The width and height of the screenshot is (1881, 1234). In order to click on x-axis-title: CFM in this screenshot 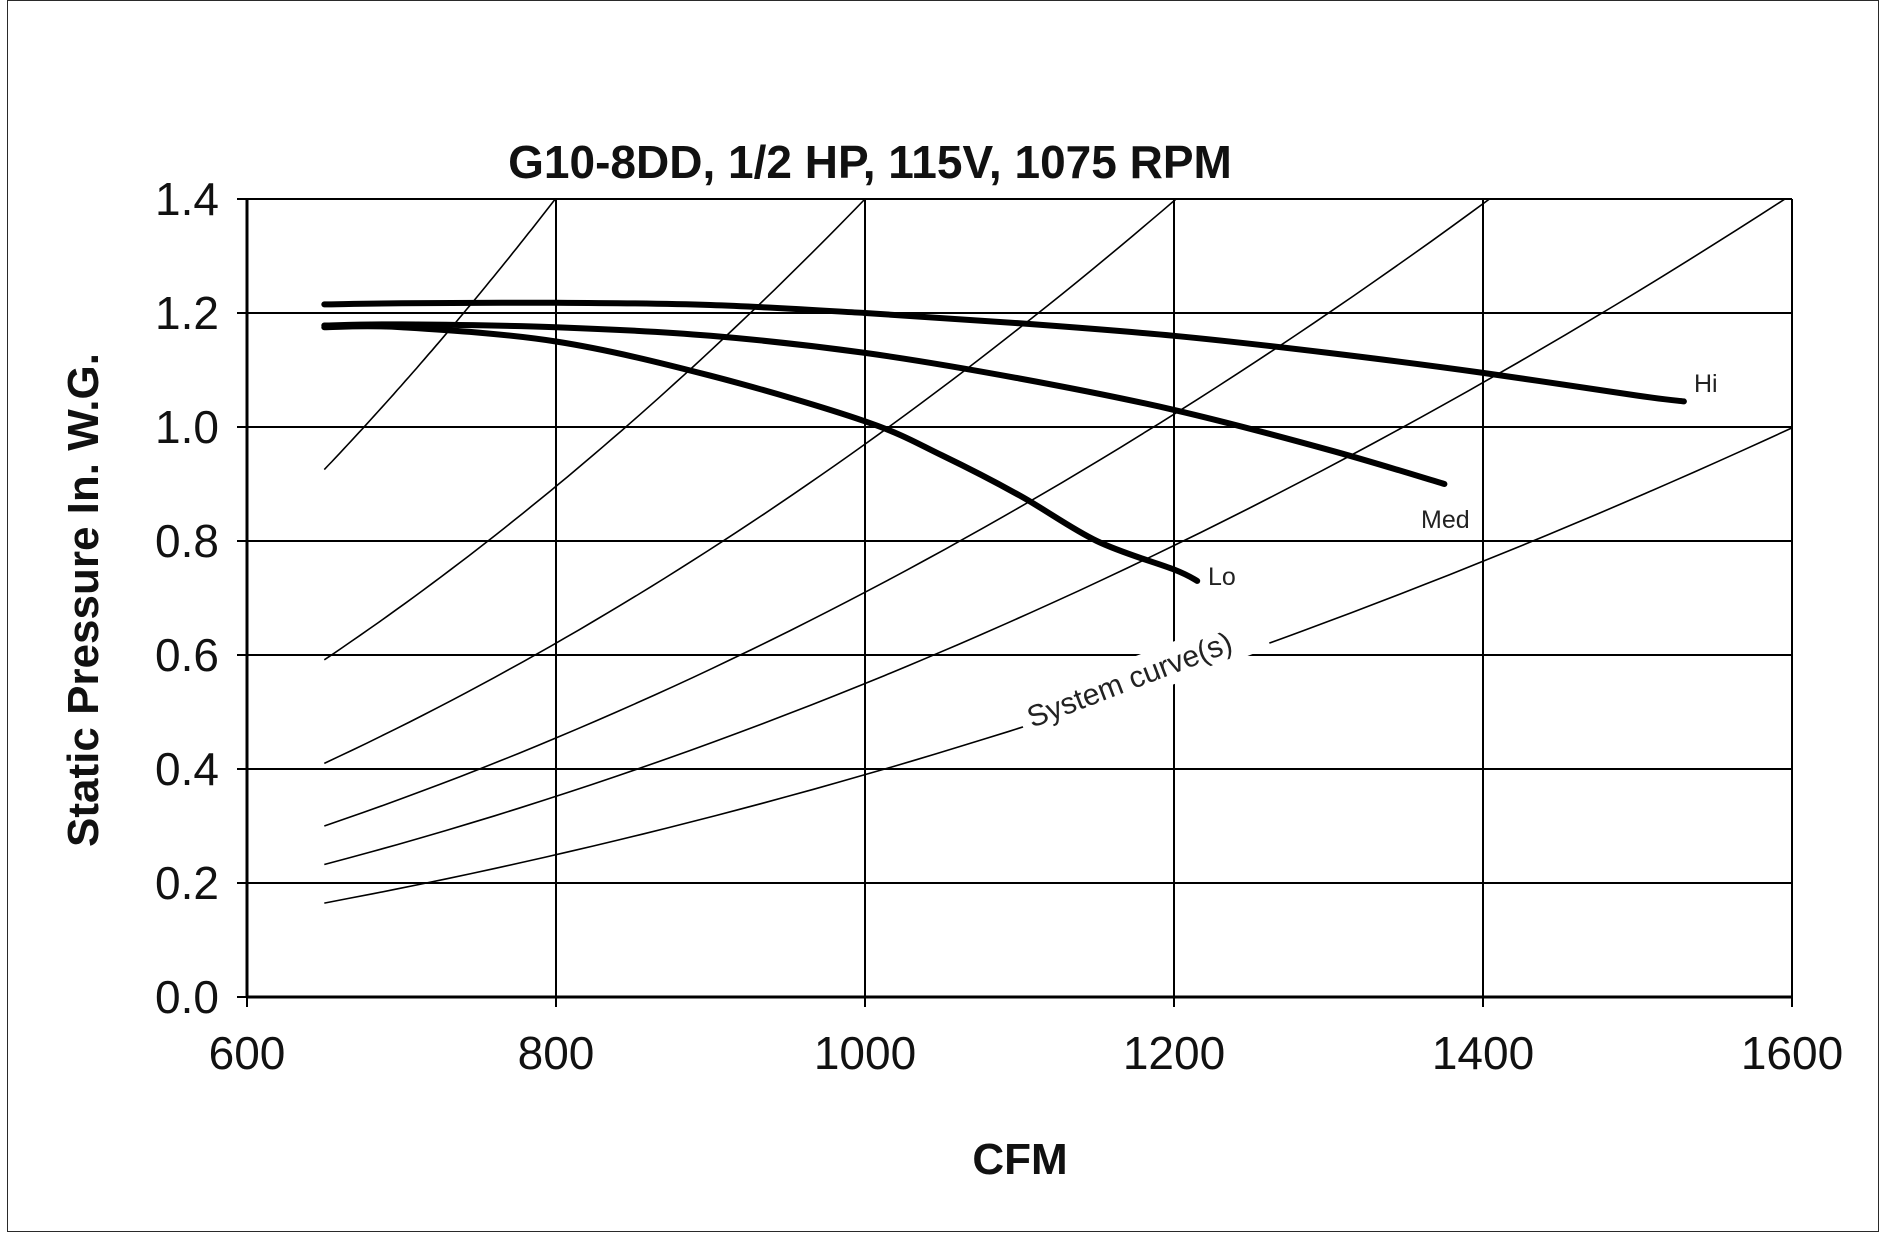, I will do `click(1019, 1159)`.